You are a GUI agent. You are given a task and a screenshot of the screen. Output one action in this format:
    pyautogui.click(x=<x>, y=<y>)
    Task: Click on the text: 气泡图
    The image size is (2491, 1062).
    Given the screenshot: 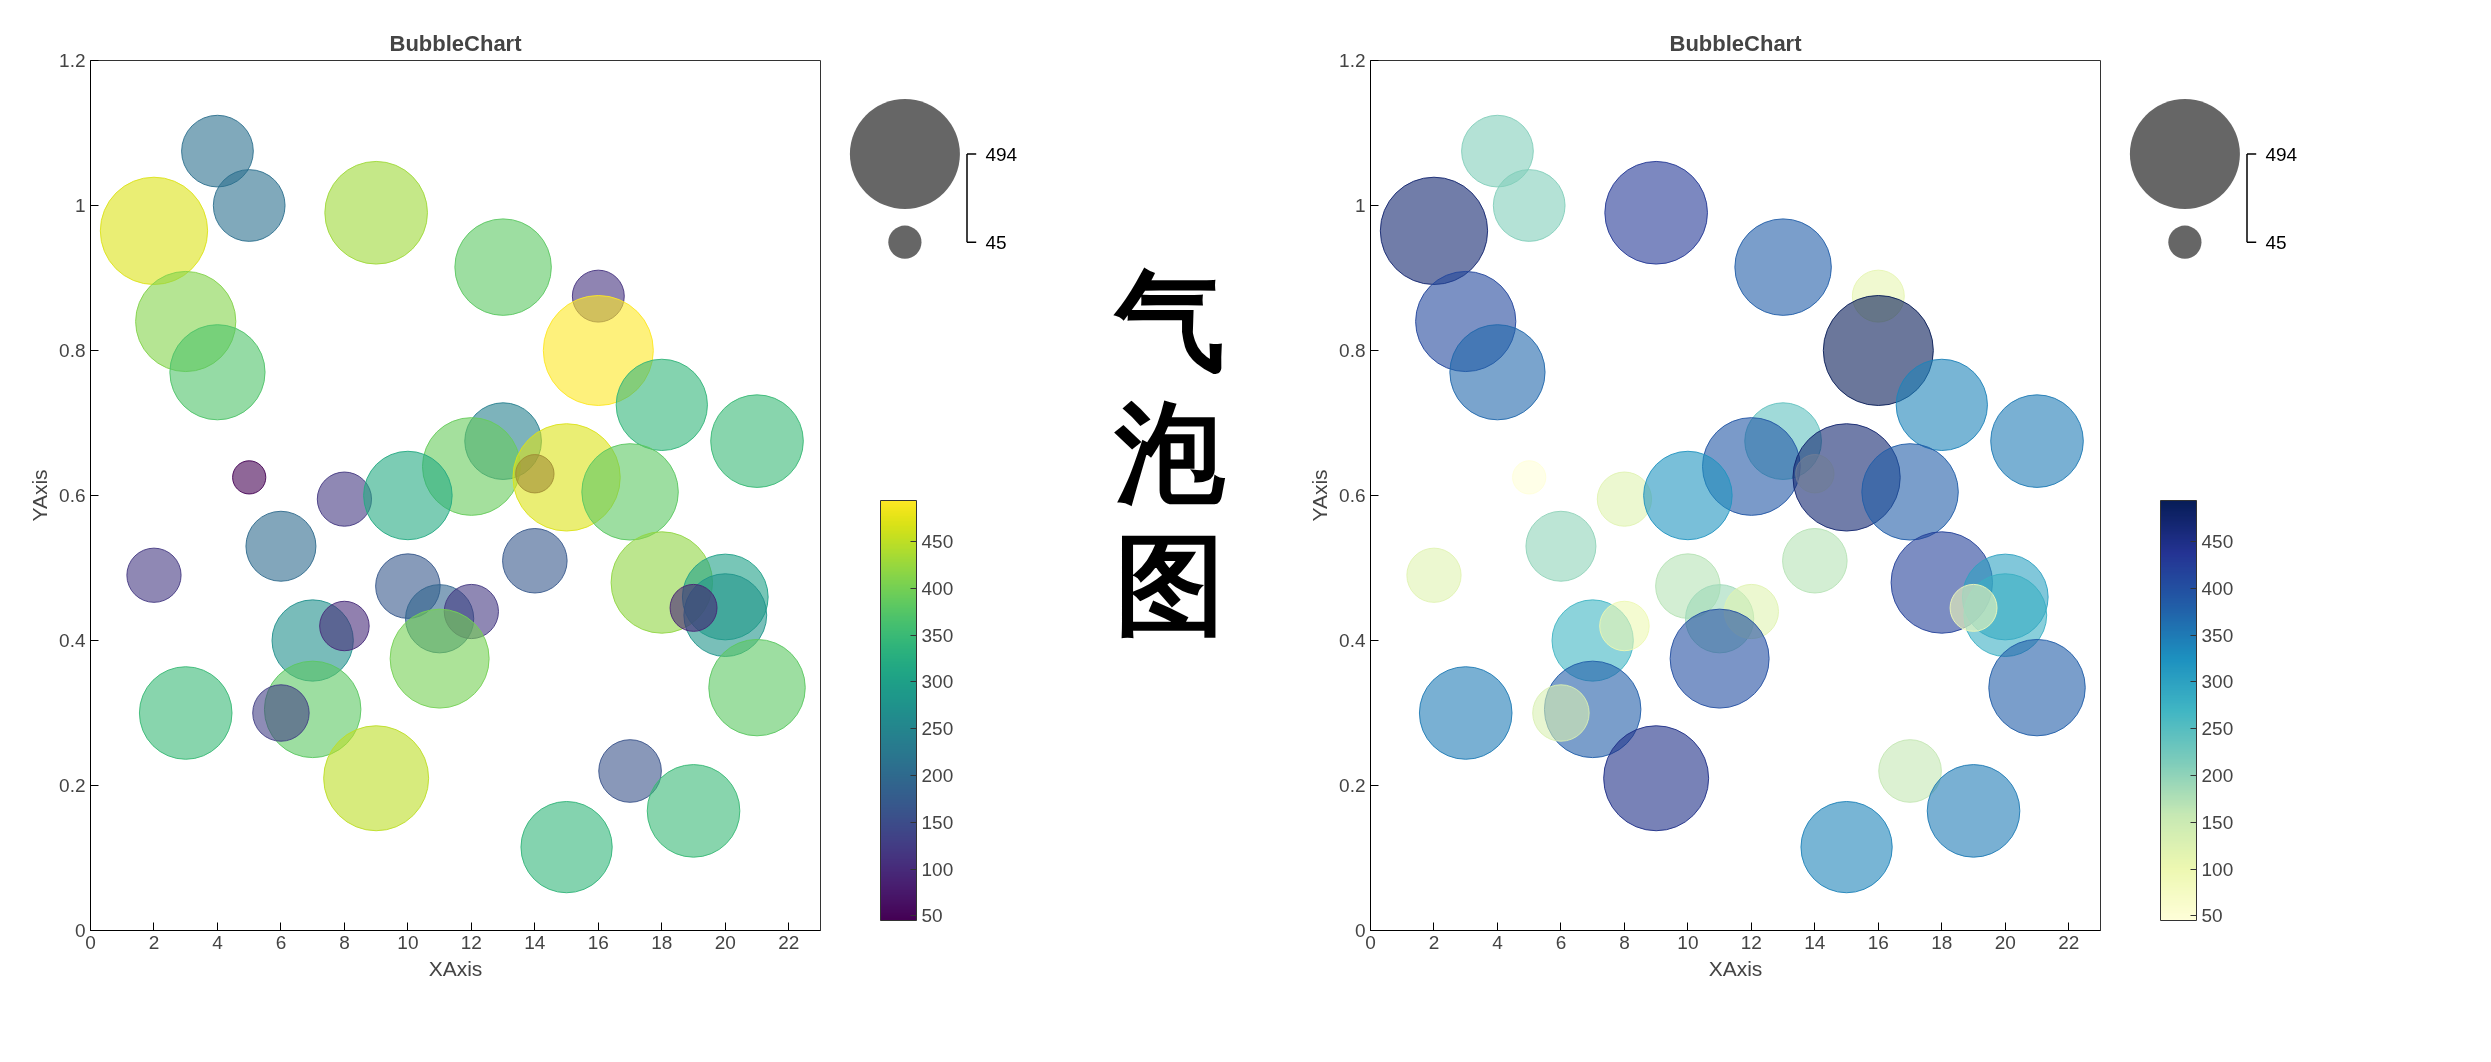 What is the action you would take?
    pyautogui.click(x=1170, y=453)
    